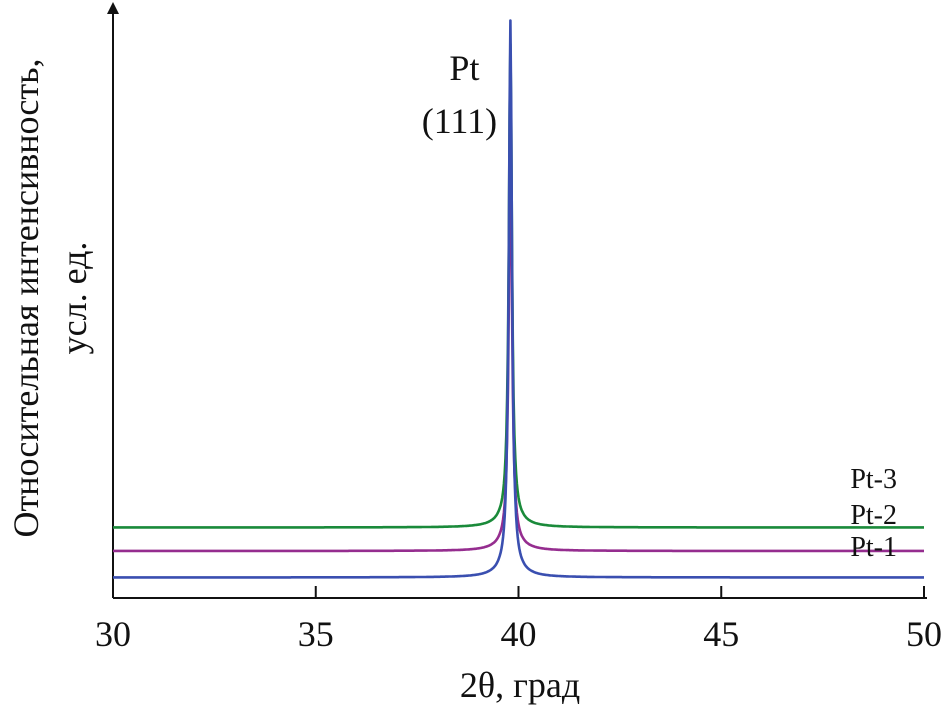 This screenshot has height=706, width=946. What do you see at coordinates (520, 685) in the screenshot?
I see `x-axis-label: 2θ, град` at bounding box center [520, 685].